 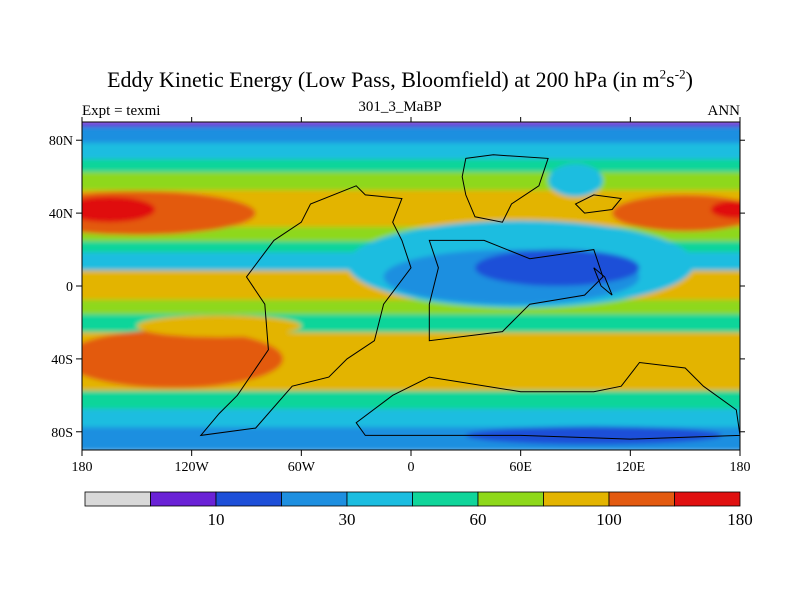 I want to click on experiment-label: Expt = texmi, so click(x=121, y=111).